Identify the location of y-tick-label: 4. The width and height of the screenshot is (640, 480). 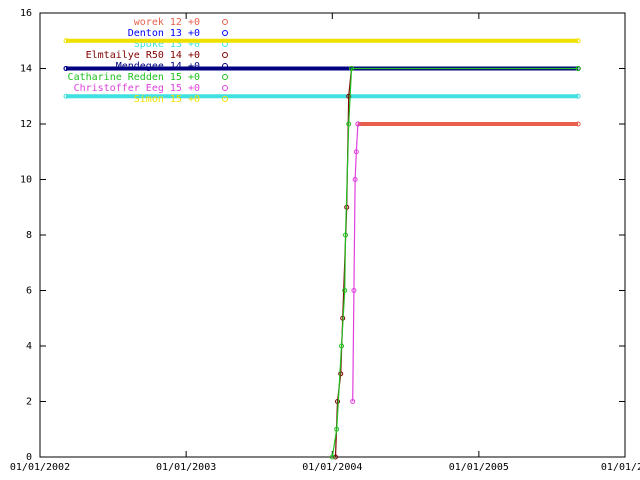
(29, 346).